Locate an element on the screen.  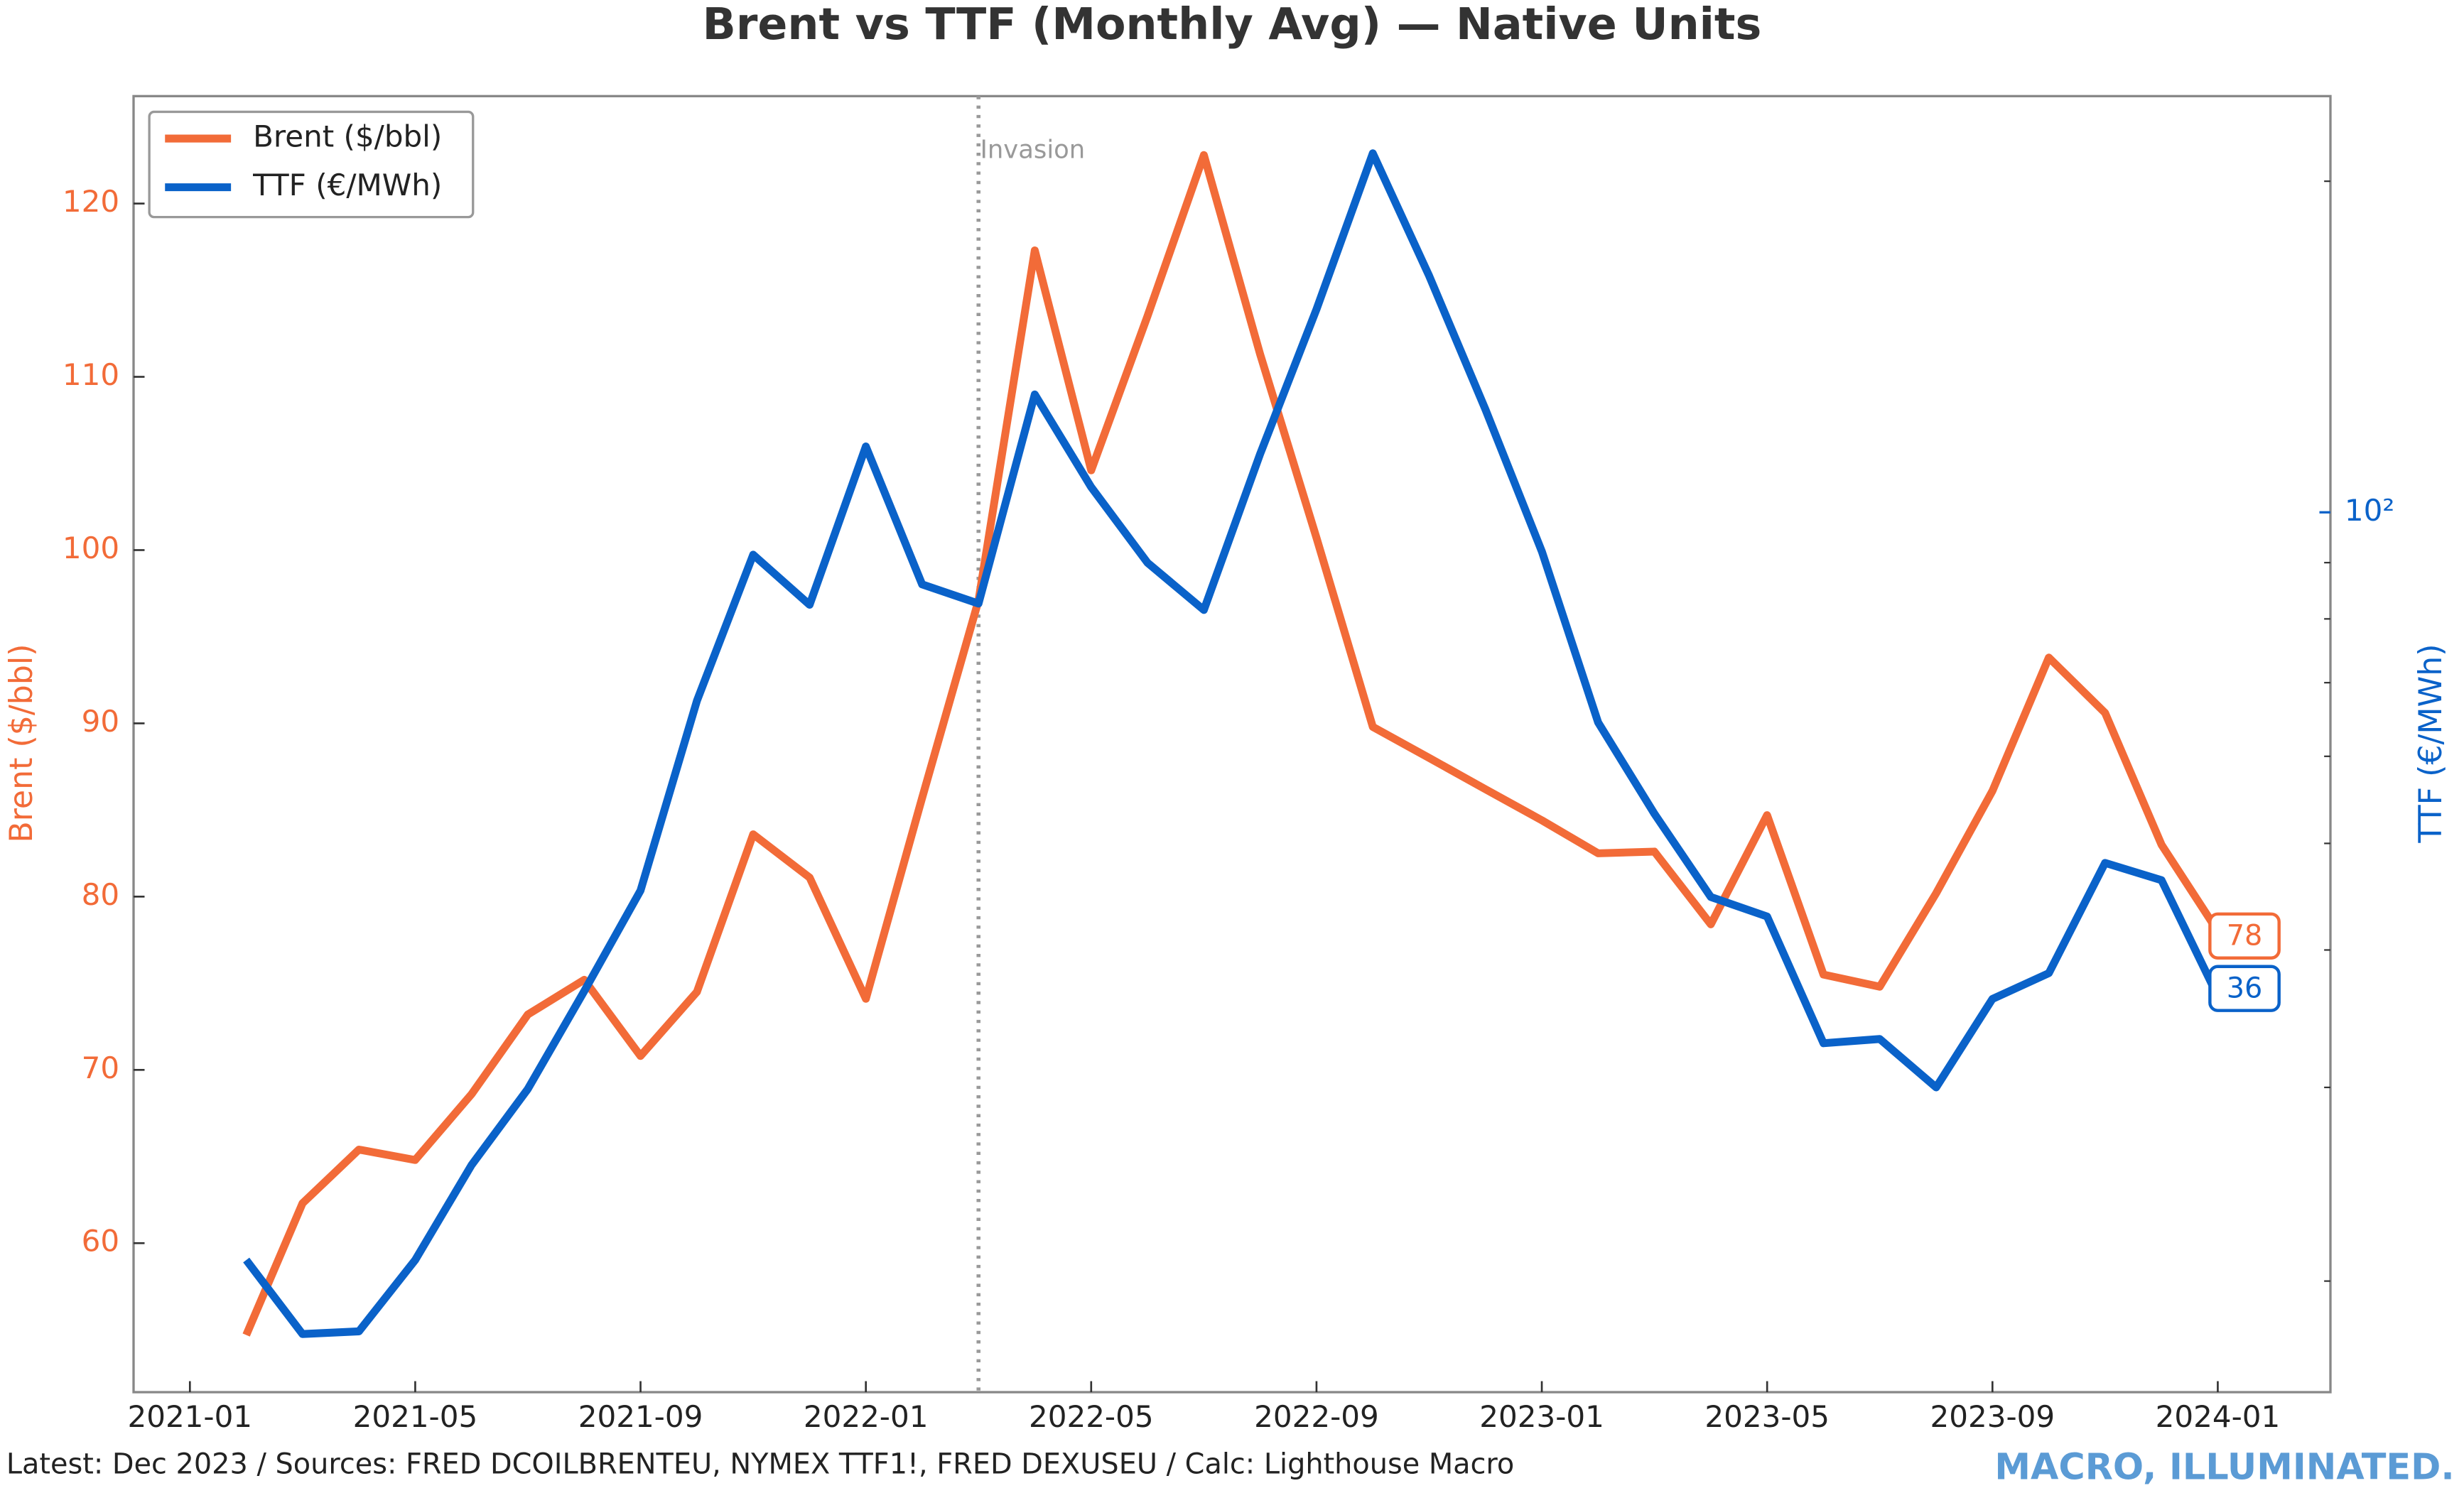
legend: Brent ($/bbl) TTF (€/MWh) is located at coordinates (311, 164).